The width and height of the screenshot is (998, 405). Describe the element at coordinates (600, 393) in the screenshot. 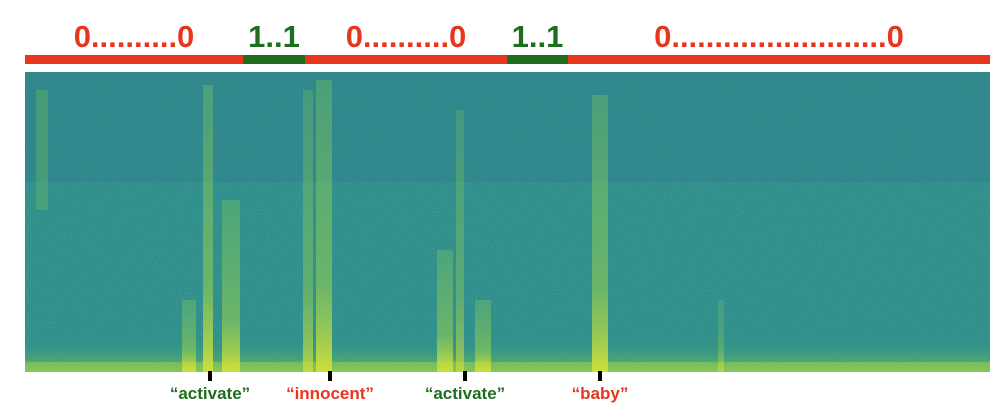

I see `word-label: “baby”` at that location.